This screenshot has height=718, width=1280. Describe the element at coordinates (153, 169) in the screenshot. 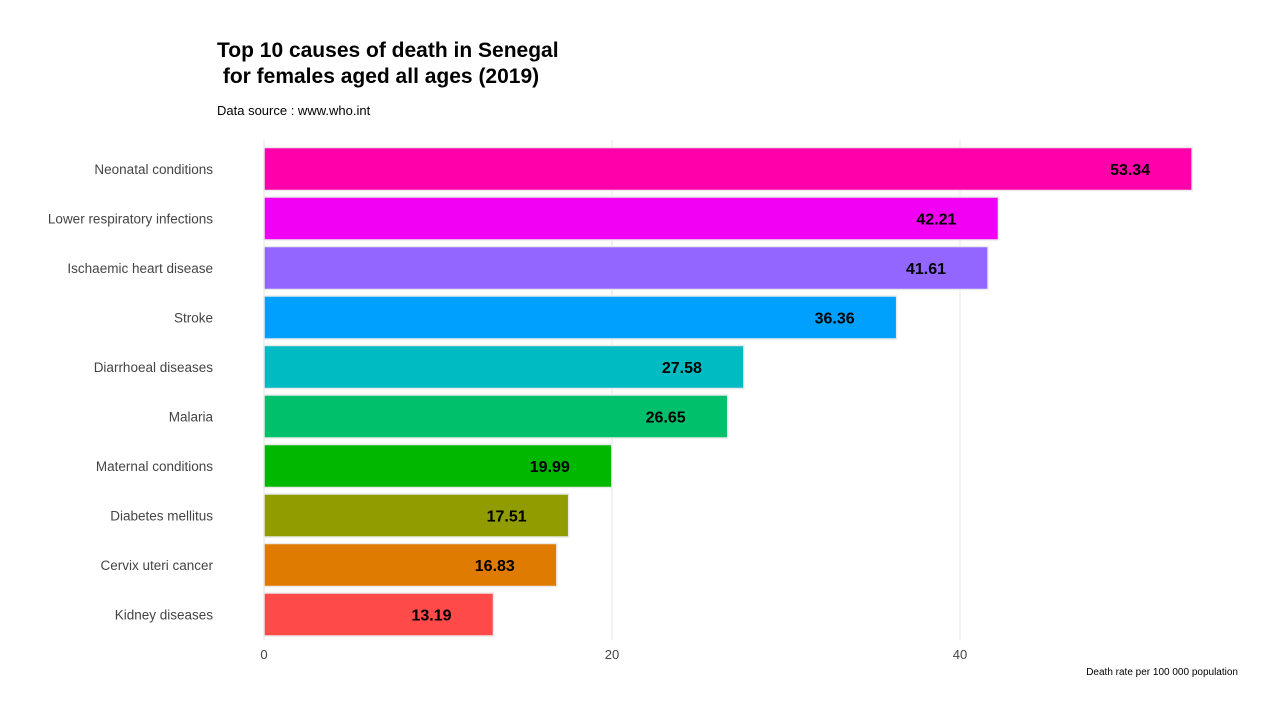

I see `category-label: Neonatal conditions` at that location.